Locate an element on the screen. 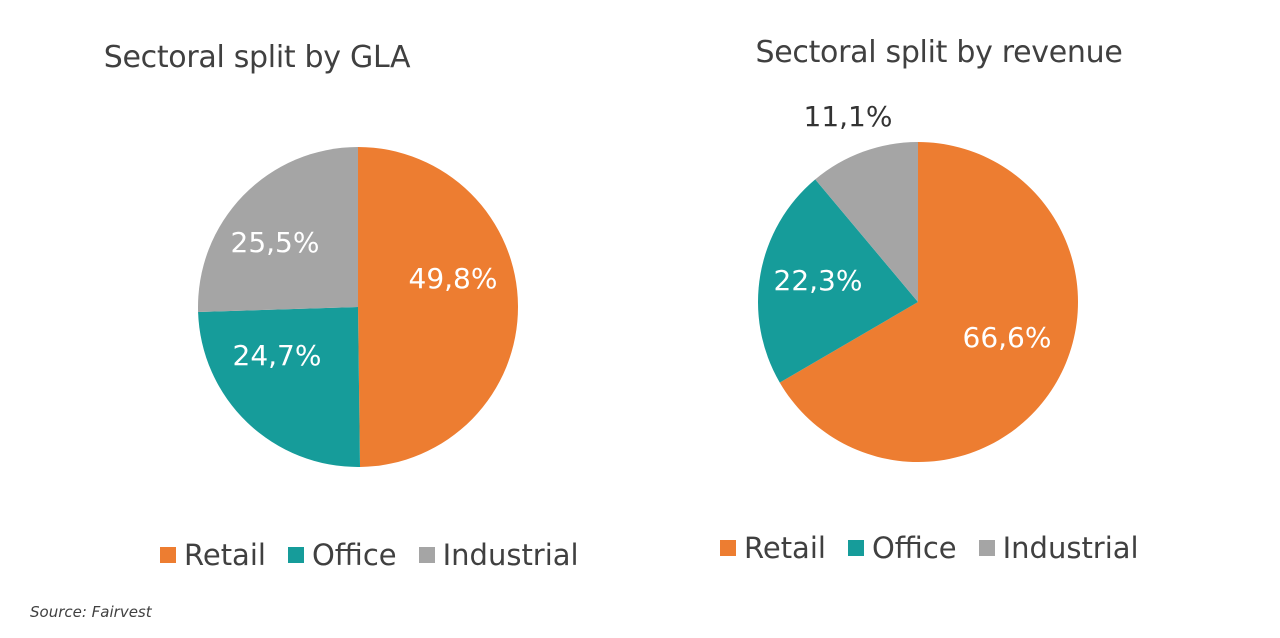  gla-pie: 49,8% 24,7% 25,5% is located at coordinates (358, 307).